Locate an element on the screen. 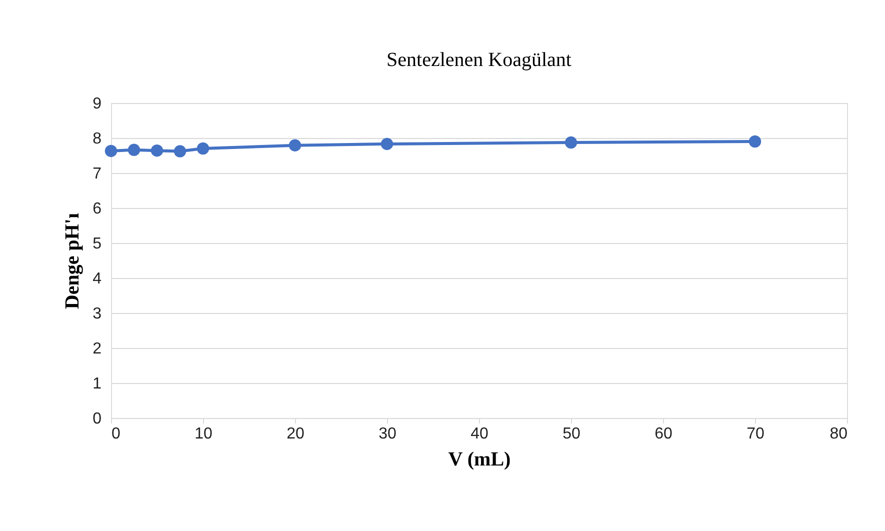 This screenshot has height=531, width=885. x-tick-label: 0 is located at coordinates (116, 434).